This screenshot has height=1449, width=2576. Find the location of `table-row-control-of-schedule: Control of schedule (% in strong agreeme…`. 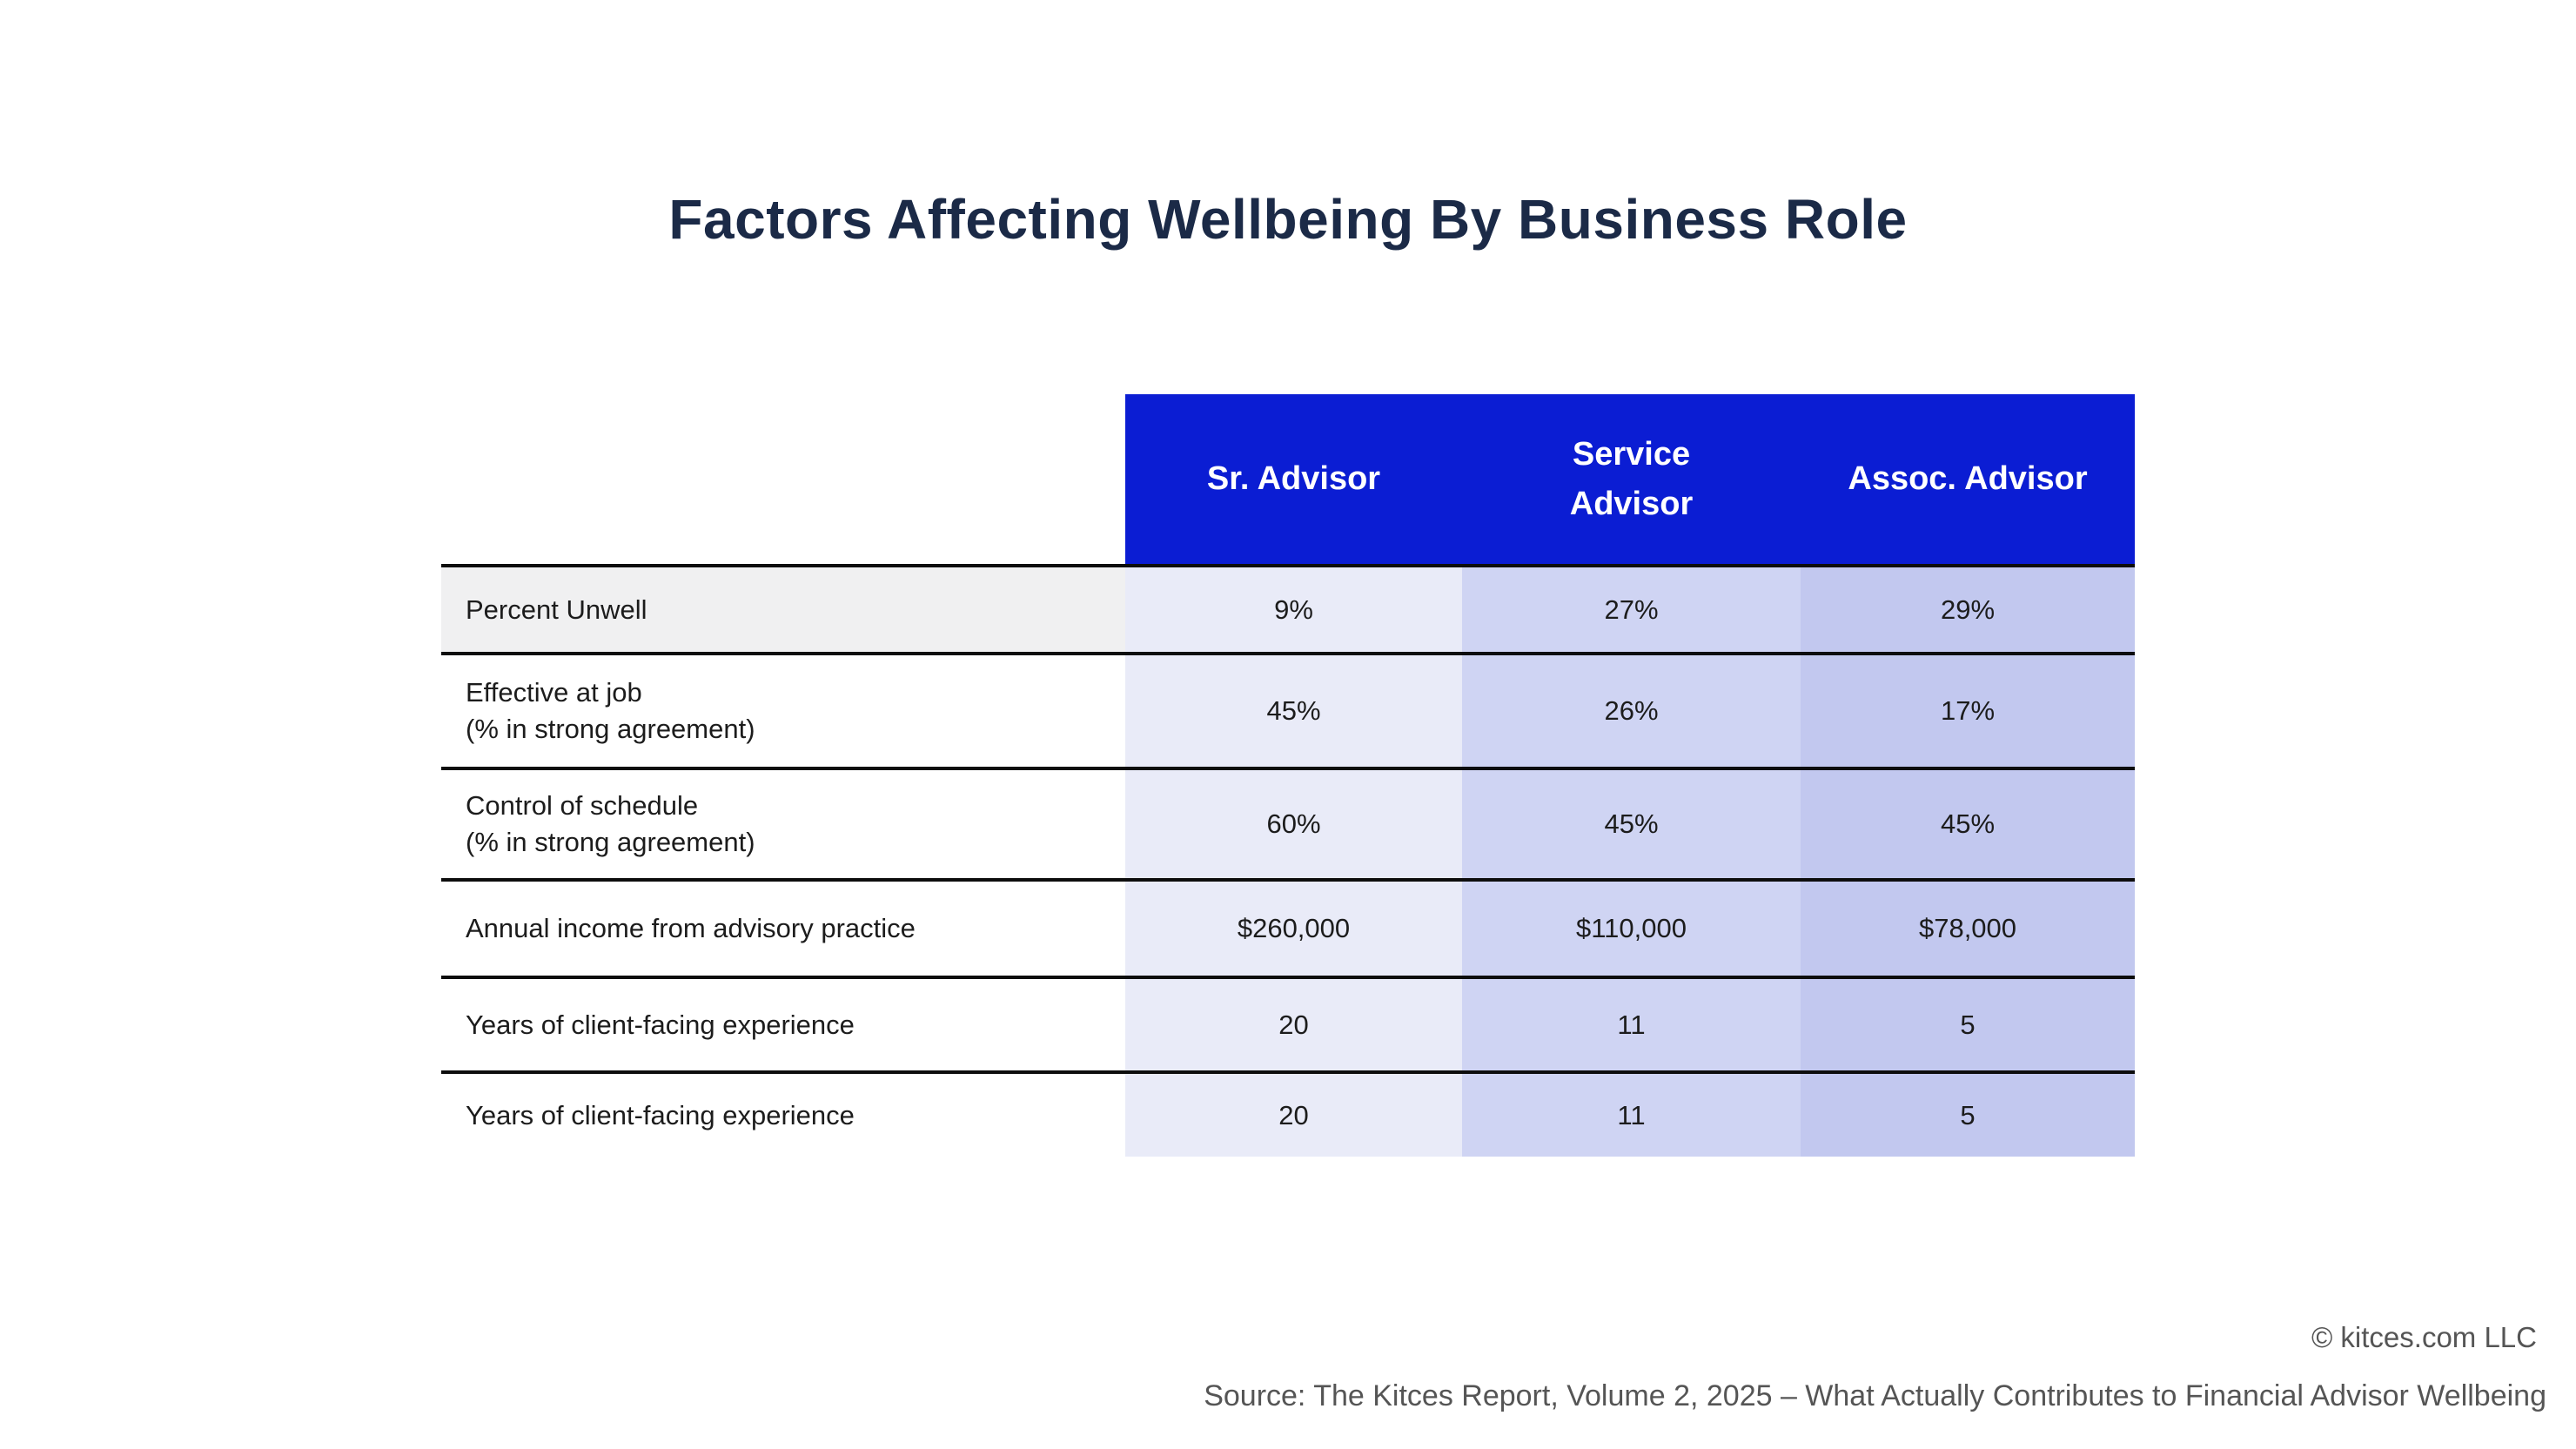

table-row-control-of-schedule: Control of schedule (% in strong agreeme… is located at coordinates (1288, 823).